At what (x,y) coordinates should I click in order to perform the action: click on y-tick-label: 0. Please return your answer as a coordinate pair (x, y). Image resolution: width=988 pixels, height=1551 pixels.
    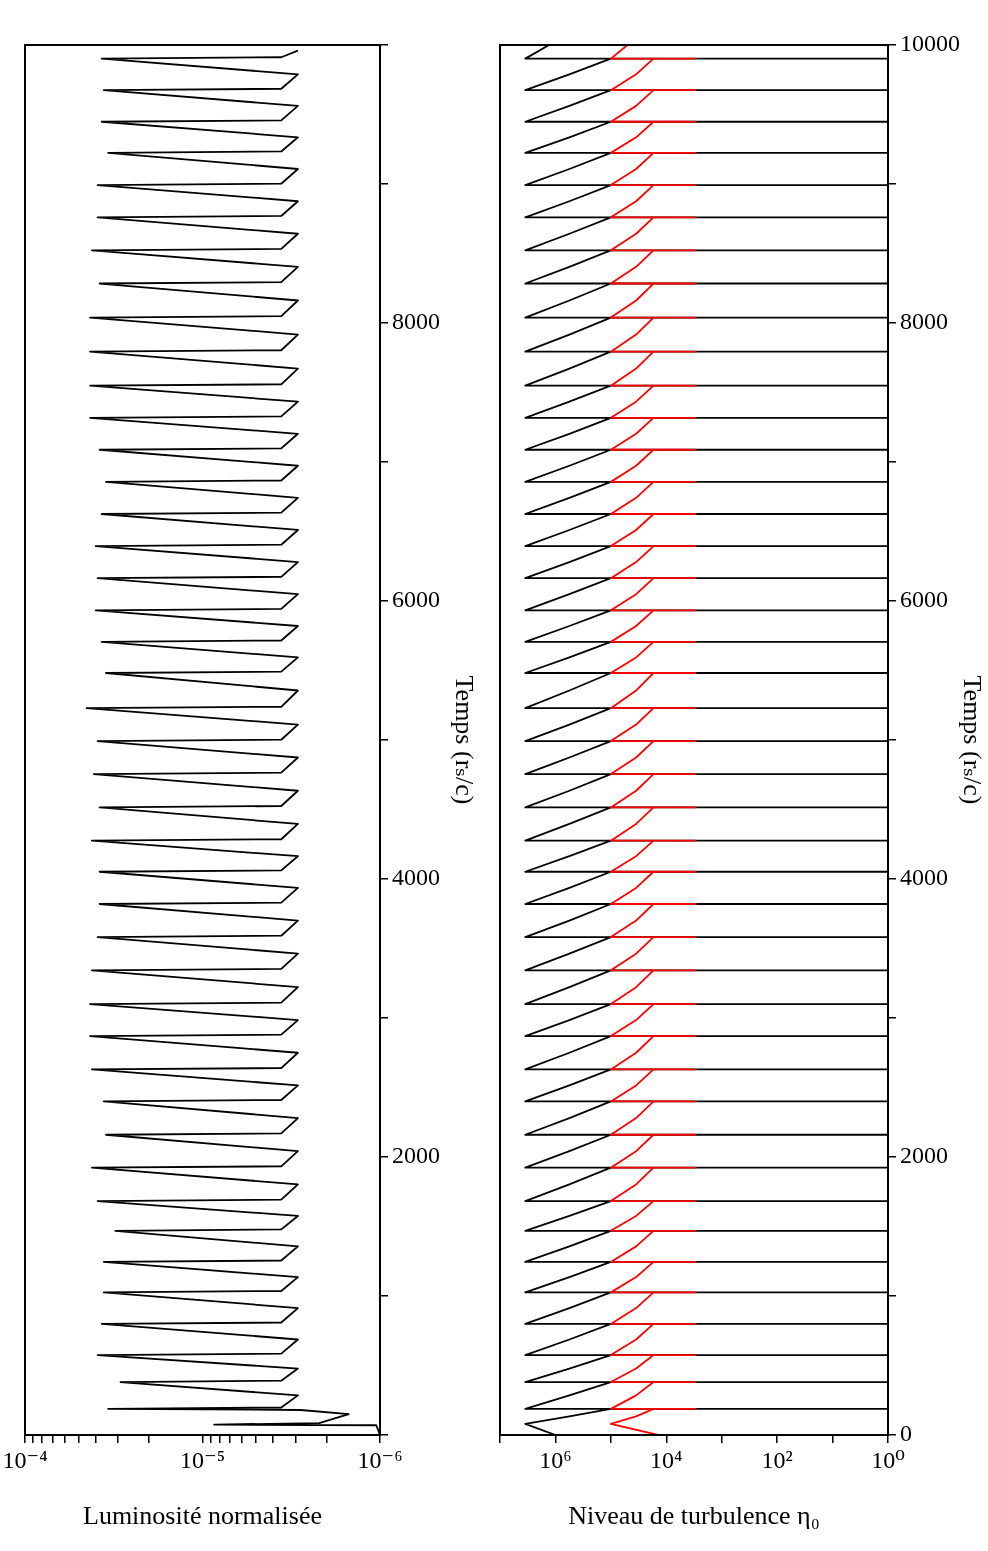
    Looking at the image, I should click on (906, 1433).